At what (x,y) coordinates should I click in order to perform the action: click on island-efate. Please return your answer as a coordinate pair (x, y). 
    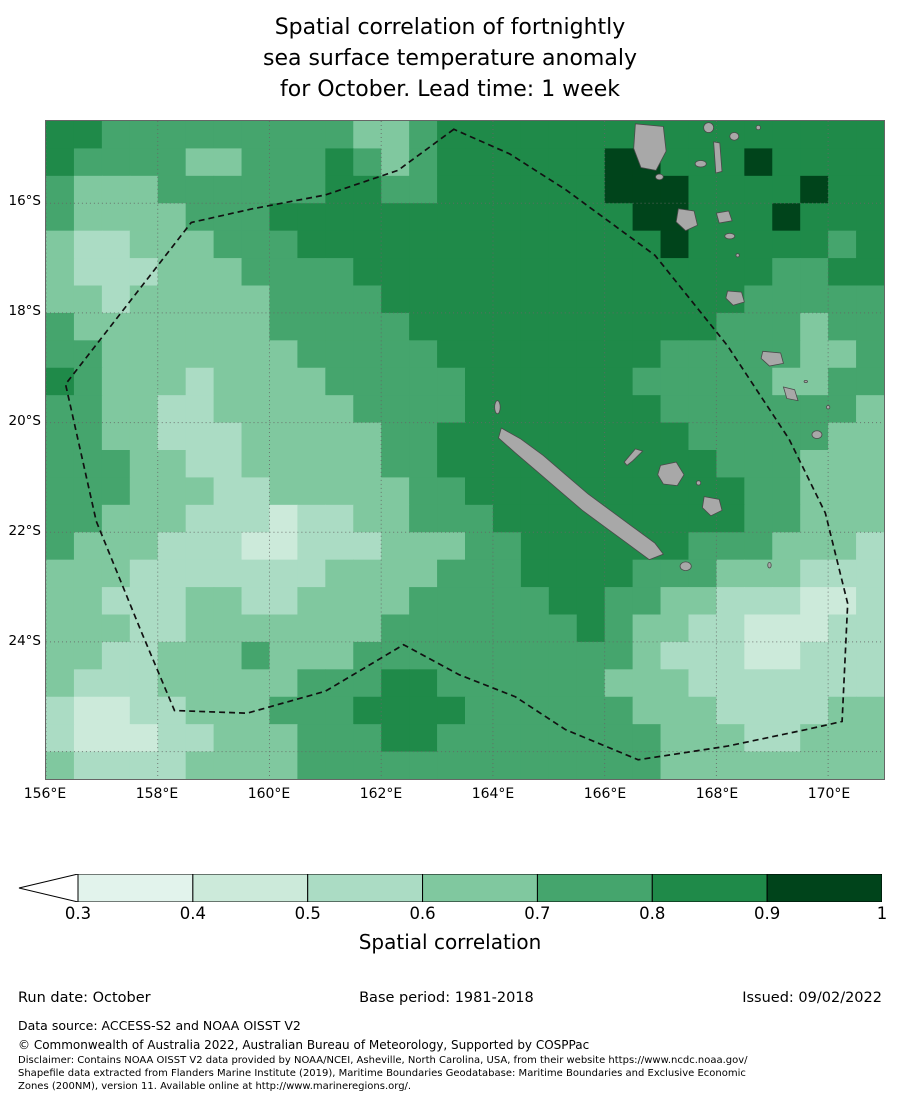
    Looking at the image, I should click on (735, 298).